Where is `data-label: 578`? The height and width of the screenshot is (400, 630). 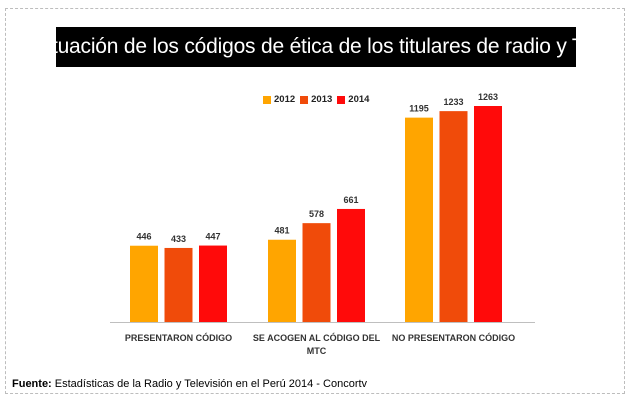 data-label: 578 is located at coordinates (316, 214).